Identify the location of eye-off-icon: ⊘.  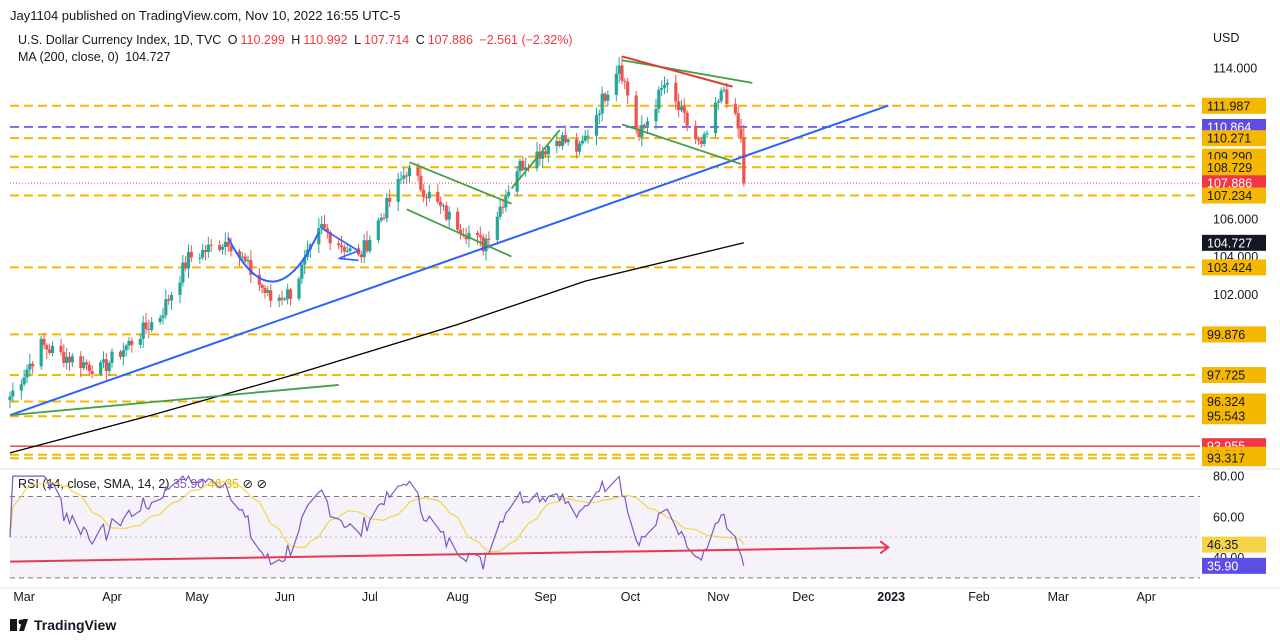
(247, 484).